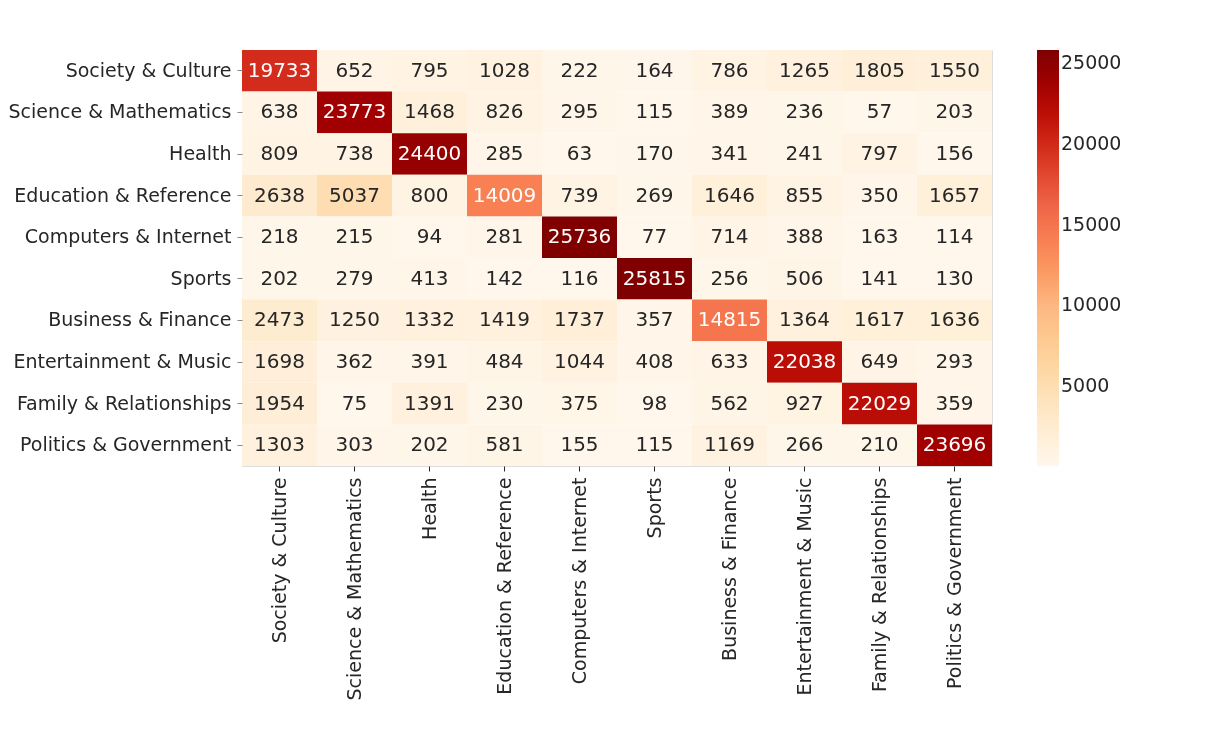  Describe the element at coordinates (579, 277) in the screenshot. I see `data-label: 116` at that location.